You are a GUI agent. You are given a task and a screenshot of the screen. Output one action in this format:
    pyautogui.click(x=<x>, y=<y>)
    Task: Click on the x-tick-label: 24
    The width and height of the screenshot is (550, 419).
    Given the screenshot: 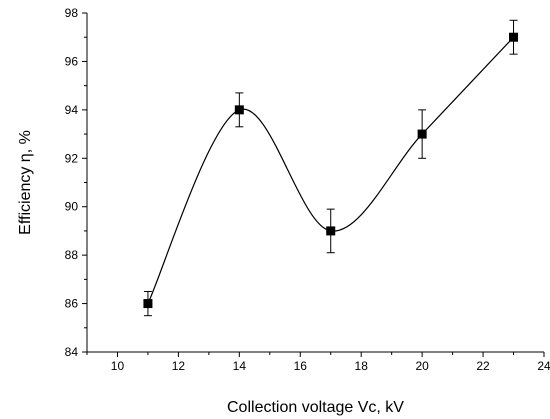 What is the action you would take?
    pyautogui.click(x=543, y=366)
    